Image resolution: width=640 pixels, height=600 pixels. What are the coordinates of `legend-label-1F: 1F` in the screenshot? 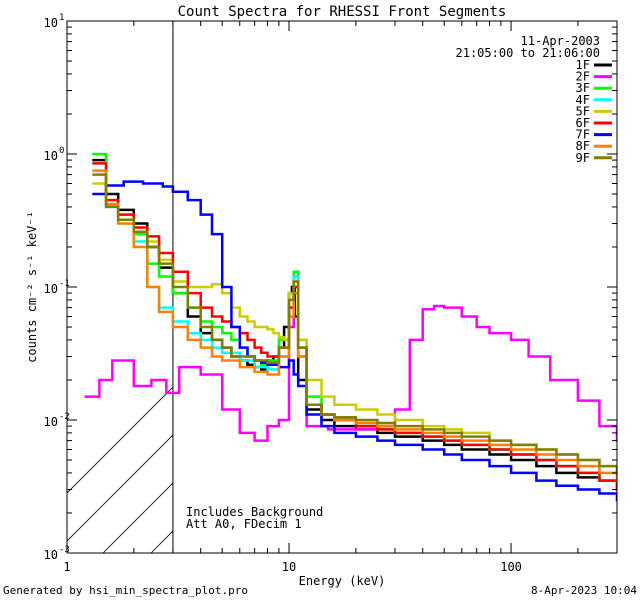 It's located at (583, 65).